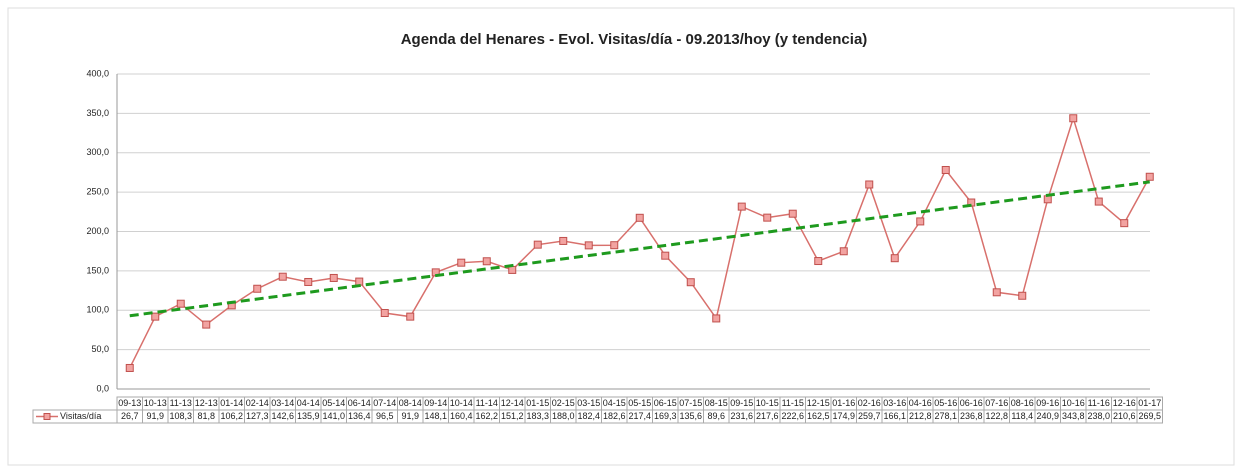  What do you see at coordinates (690, 416) in the screenshot?
I see `data-label: 135,6` at bounding box center [690, 416].